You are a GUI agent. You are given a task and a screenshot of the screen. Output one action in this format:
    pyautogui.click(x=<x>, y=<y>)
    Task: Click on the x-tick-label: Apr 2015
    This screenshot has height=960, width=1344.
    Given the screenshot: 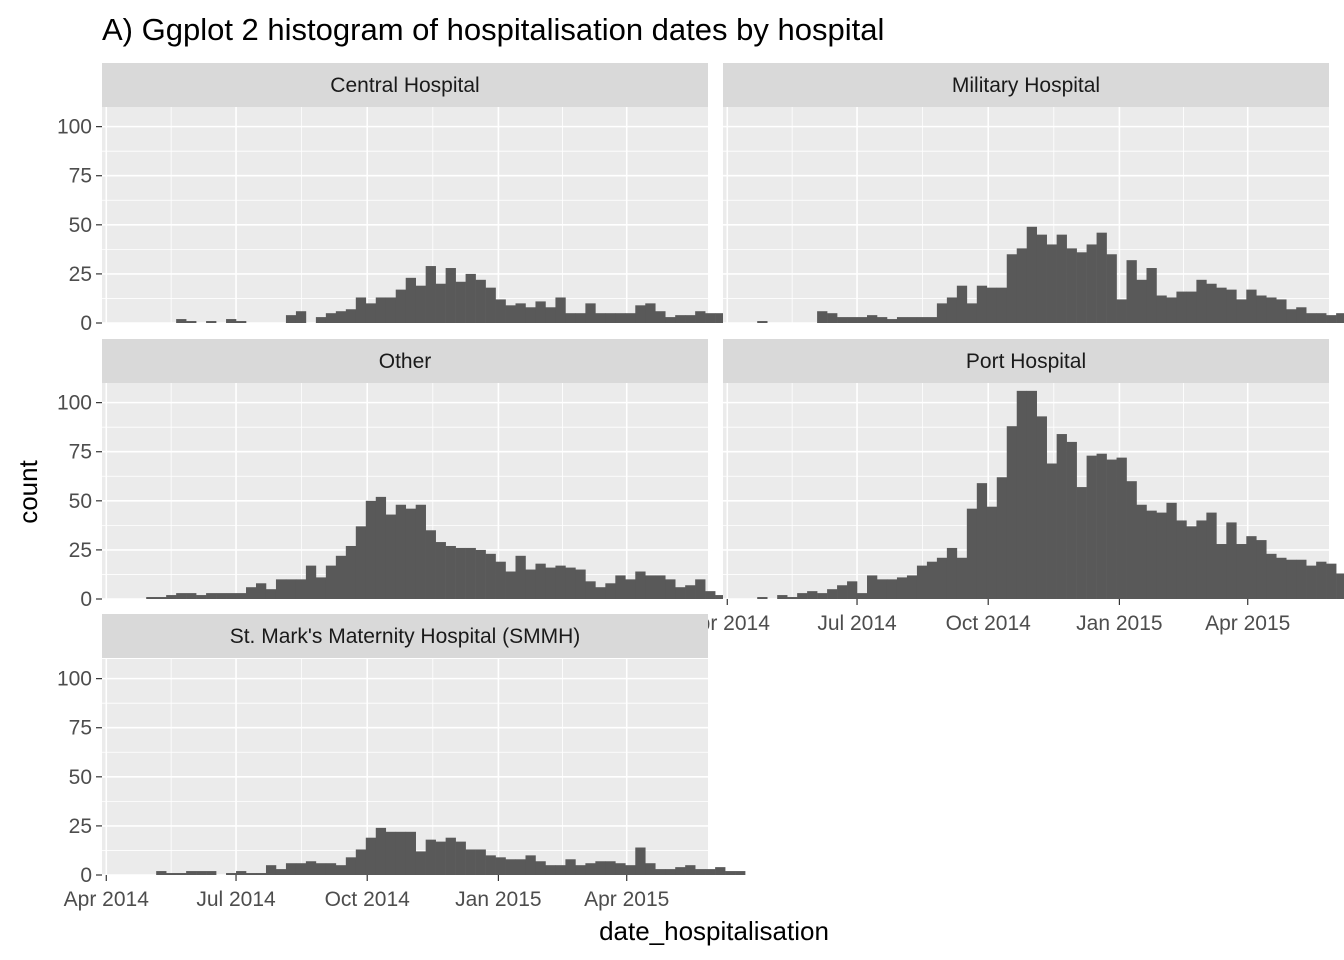 What is the action you would take?
    pyautogui.click(x=626, y=899)
    